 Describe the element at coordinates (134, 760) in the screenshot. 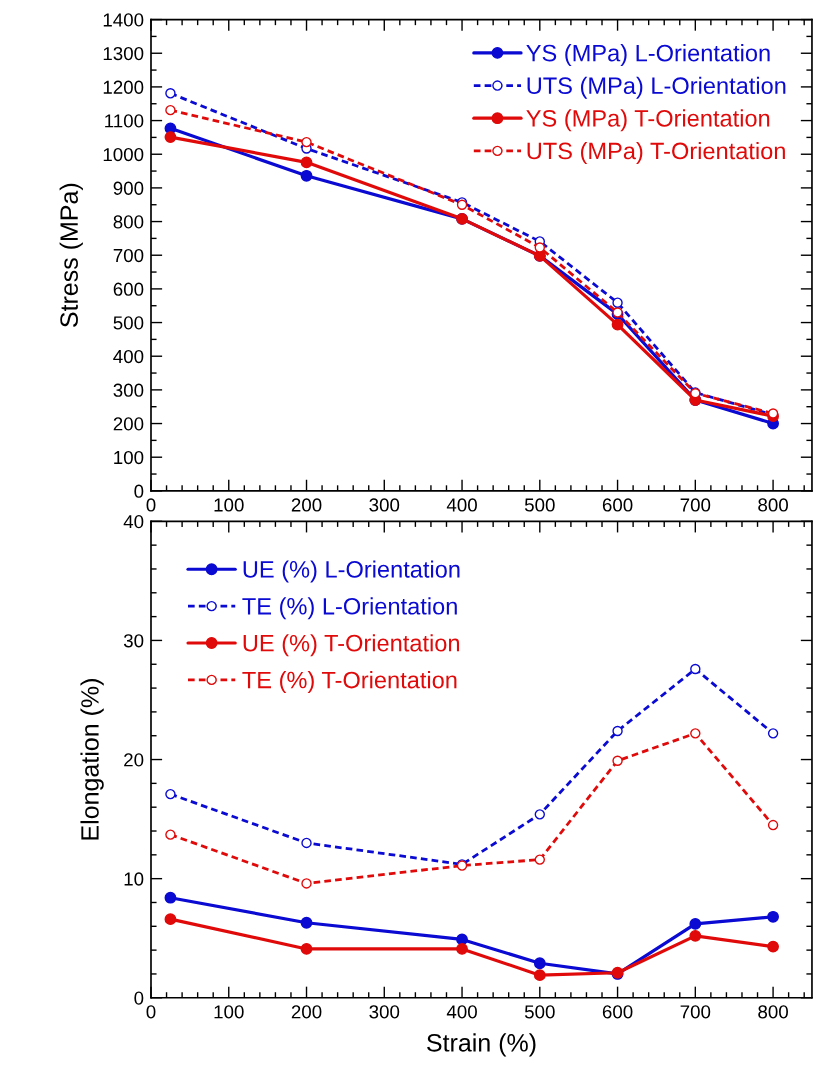

I see `y-tick-label: 20` at that location.